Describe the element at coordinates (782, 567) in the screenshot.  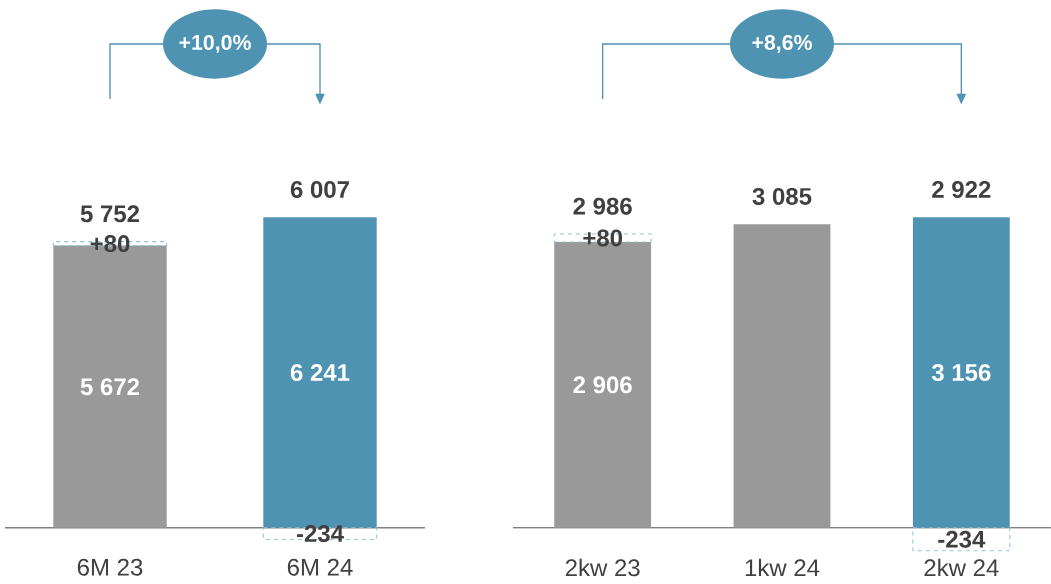
I see `x-tick-label: 1kw 24` at that location.